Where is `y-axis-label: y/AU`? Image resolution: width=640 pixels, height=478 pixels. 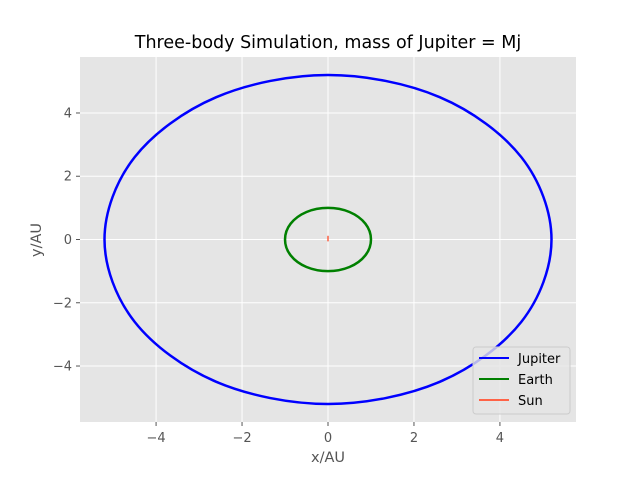 y-axis-label: y/AU is located at coordinates (37, 240).